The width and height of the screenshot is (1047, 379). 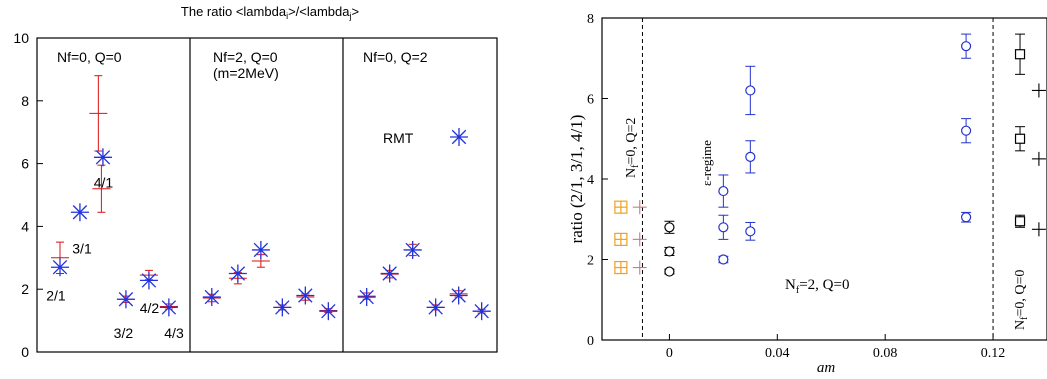 I want to click on panel-1-label: Nf=0, Q=0, so click(x=89, y=57).